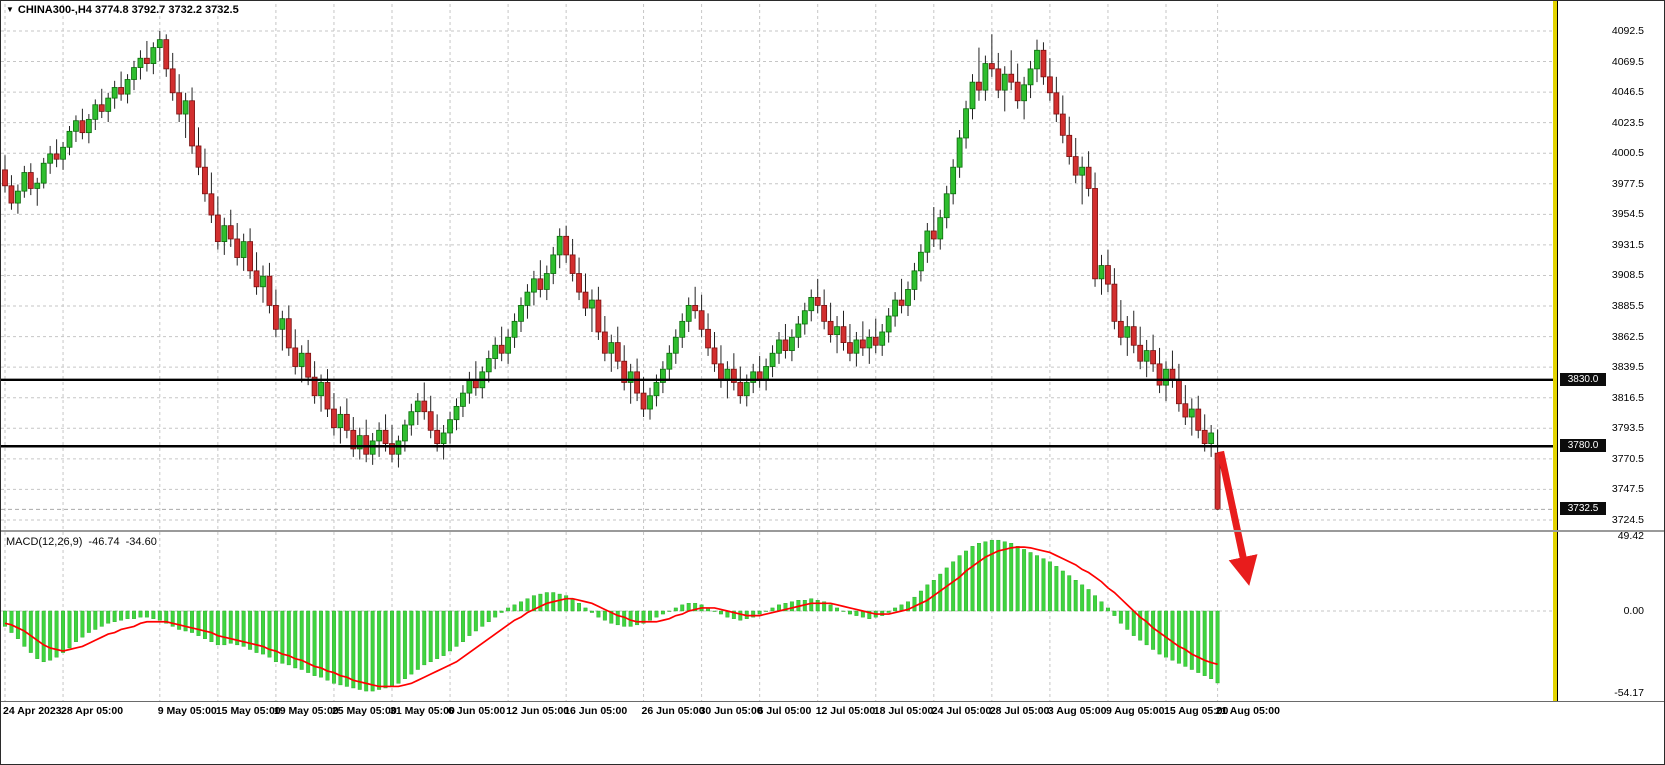  What do you see at coordinates (1583, 379) in the screenshot?
I see `price-level-tag: 3830.0` at bounding box center [1583, 379].